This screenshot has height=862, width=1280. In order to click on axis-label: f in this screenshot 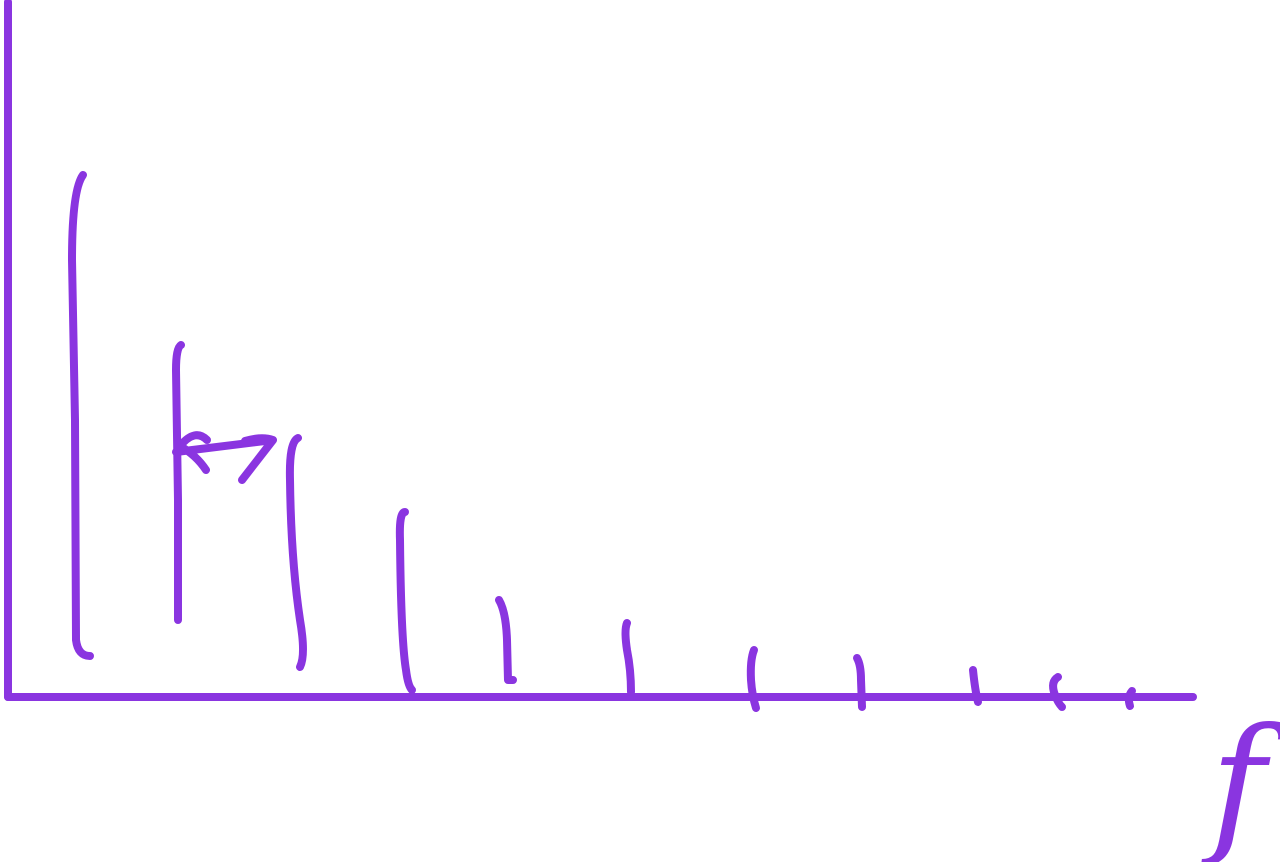, I will do `click(1240, 779)`.